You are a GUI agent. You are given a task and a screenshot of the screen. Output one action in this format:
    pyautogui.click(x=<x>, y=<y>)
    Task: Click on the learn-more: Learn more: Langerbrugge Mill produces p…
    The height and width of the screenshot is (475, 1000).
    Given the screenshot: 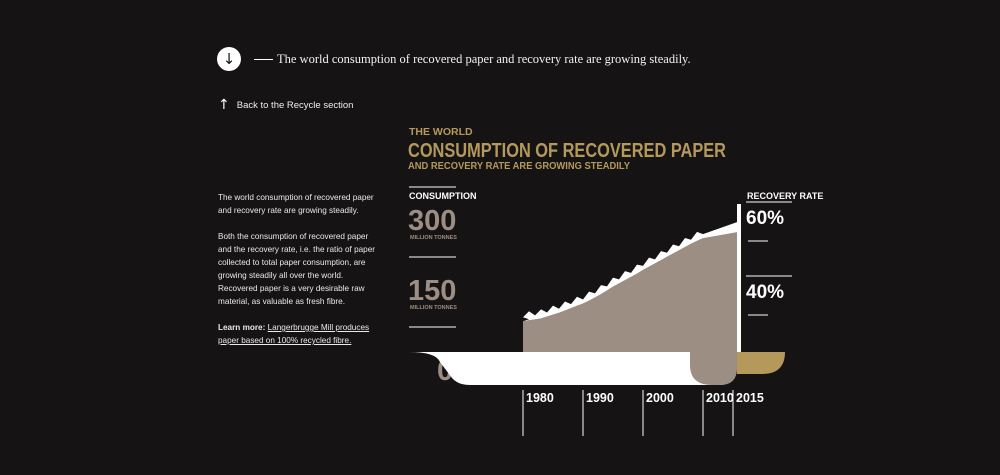 What is the action you would take?
    pyautogui.click(x=298, y=334)
    